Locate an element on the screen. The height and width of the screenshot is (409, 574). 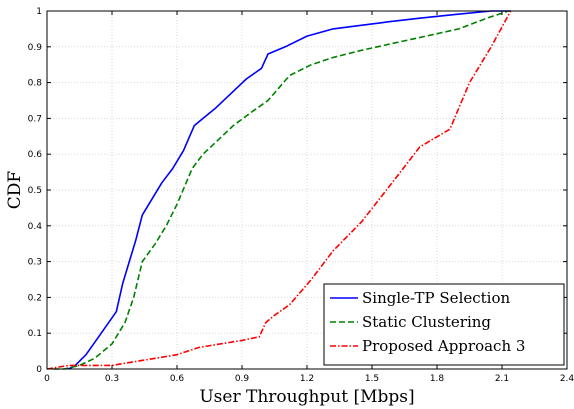
legend-box is located at coordinates (444, 324).